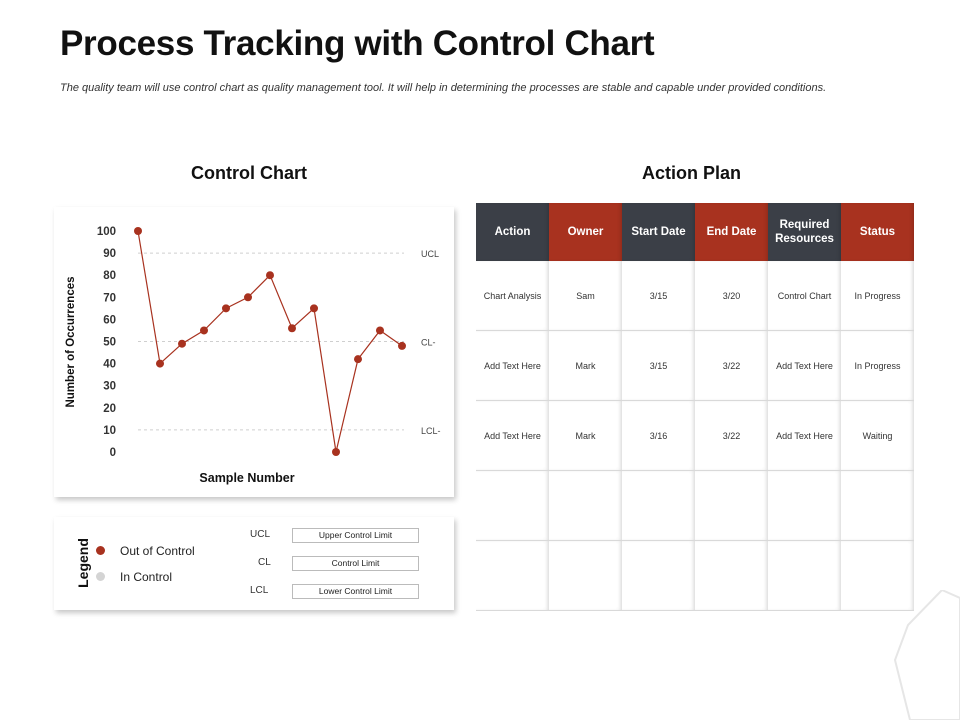 The height and width of the screenshot is (720, 960). What do you see at coordinates (692, 173) in the screenshot?
I see `action-plan-heading: Action Plan` at bounding box center [692, 173].